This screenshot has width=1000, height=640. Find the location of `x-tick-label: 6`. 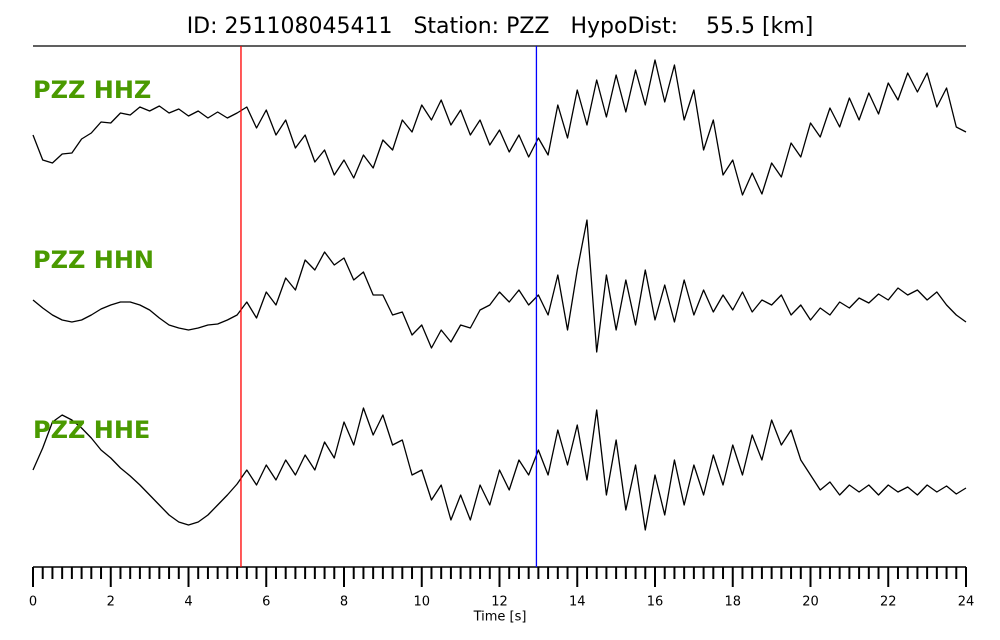

x-tick-label: 6 is located at coordinates (266, 602).